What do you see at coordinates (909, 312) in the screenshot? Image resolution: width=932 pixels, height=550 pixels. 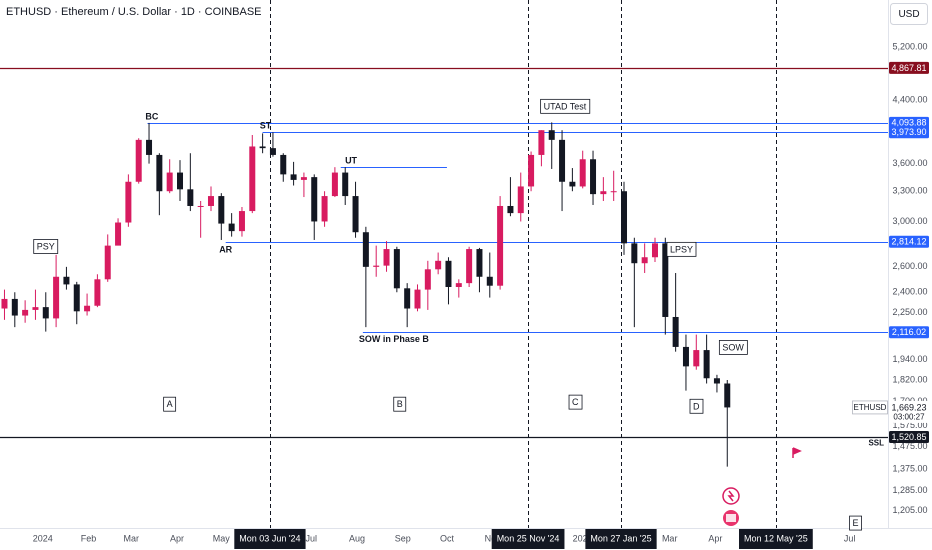 I see `y-tick-label: 2,250.00` at bounding box center [909, 312].